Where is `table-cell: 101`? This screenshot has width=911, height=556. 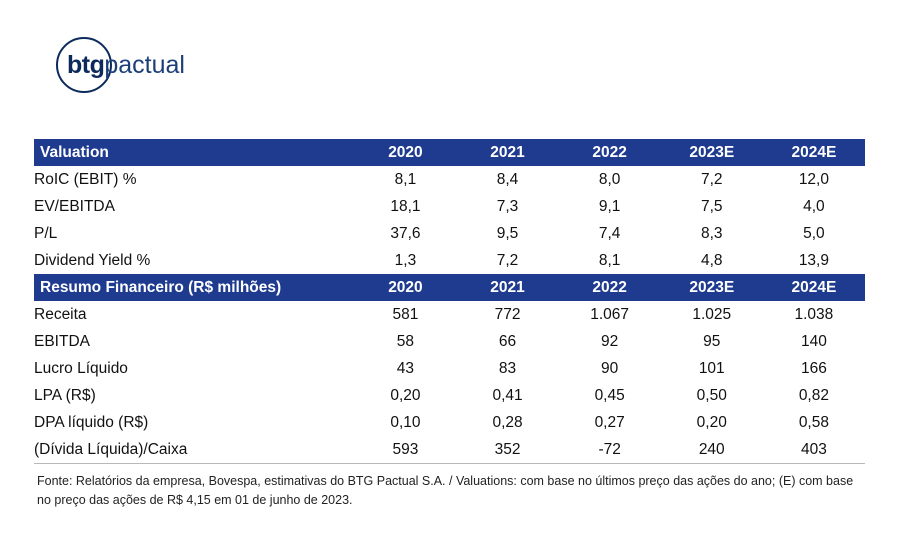 table-cell: 101 is located at coordinates (711, 368).